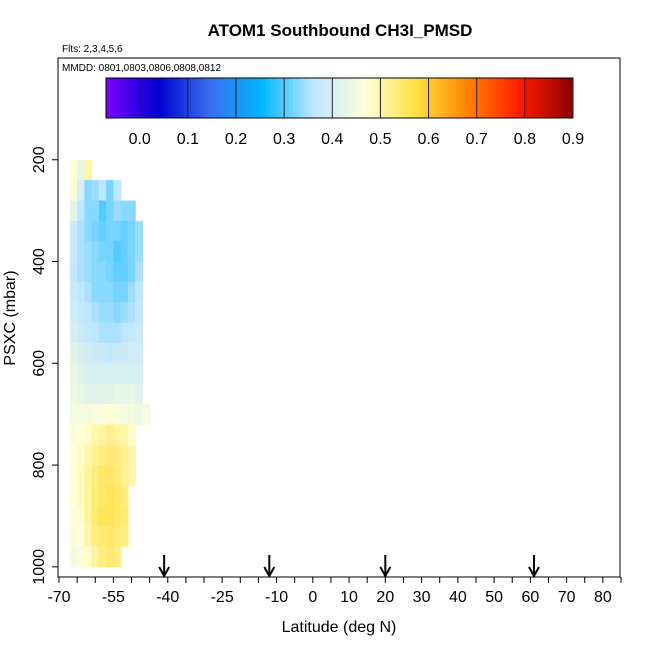 This screenshot has width=650, height=650. I want to click on colorbar-tick-label: 0.3, so click(284, 139).